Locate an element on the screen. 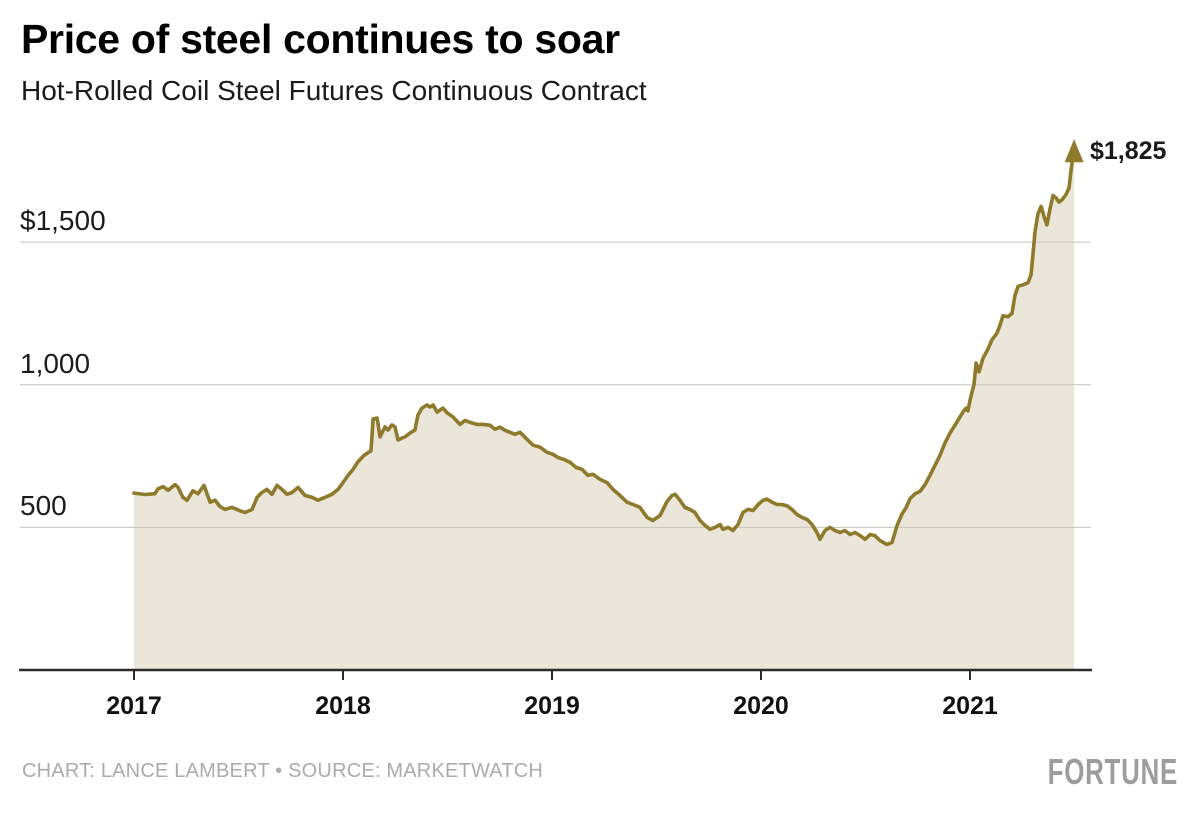  x-axis-label-2020: 2020 is located at coordinates (761, 706).